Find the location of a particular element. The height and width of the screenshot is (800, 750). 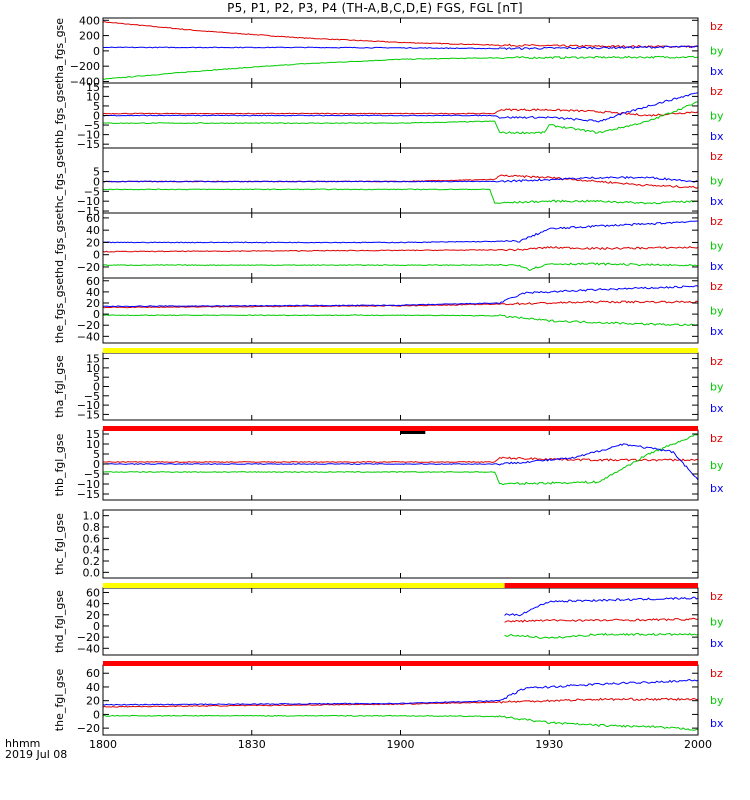

date-label: 2019 Jul 08 is located at coordinates (36, 754).